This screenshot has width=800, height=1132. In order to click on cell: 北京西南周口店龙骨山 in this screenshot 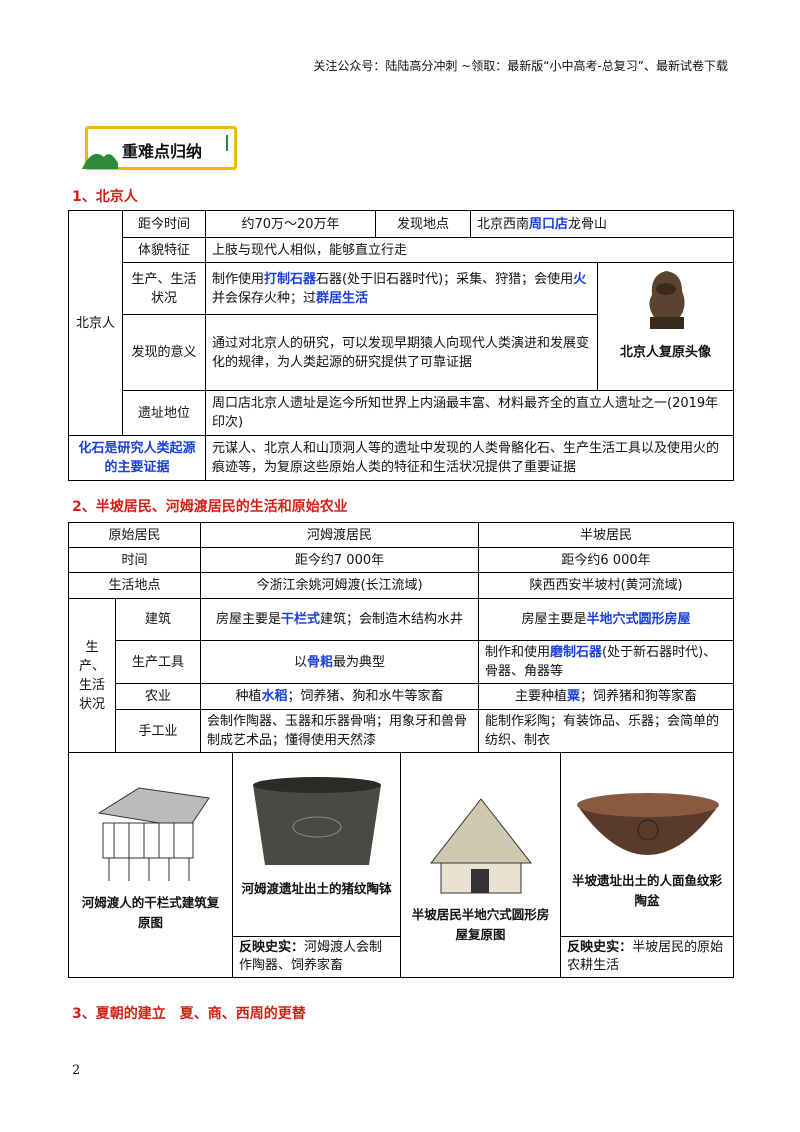, I will do `click(602, 224)`.